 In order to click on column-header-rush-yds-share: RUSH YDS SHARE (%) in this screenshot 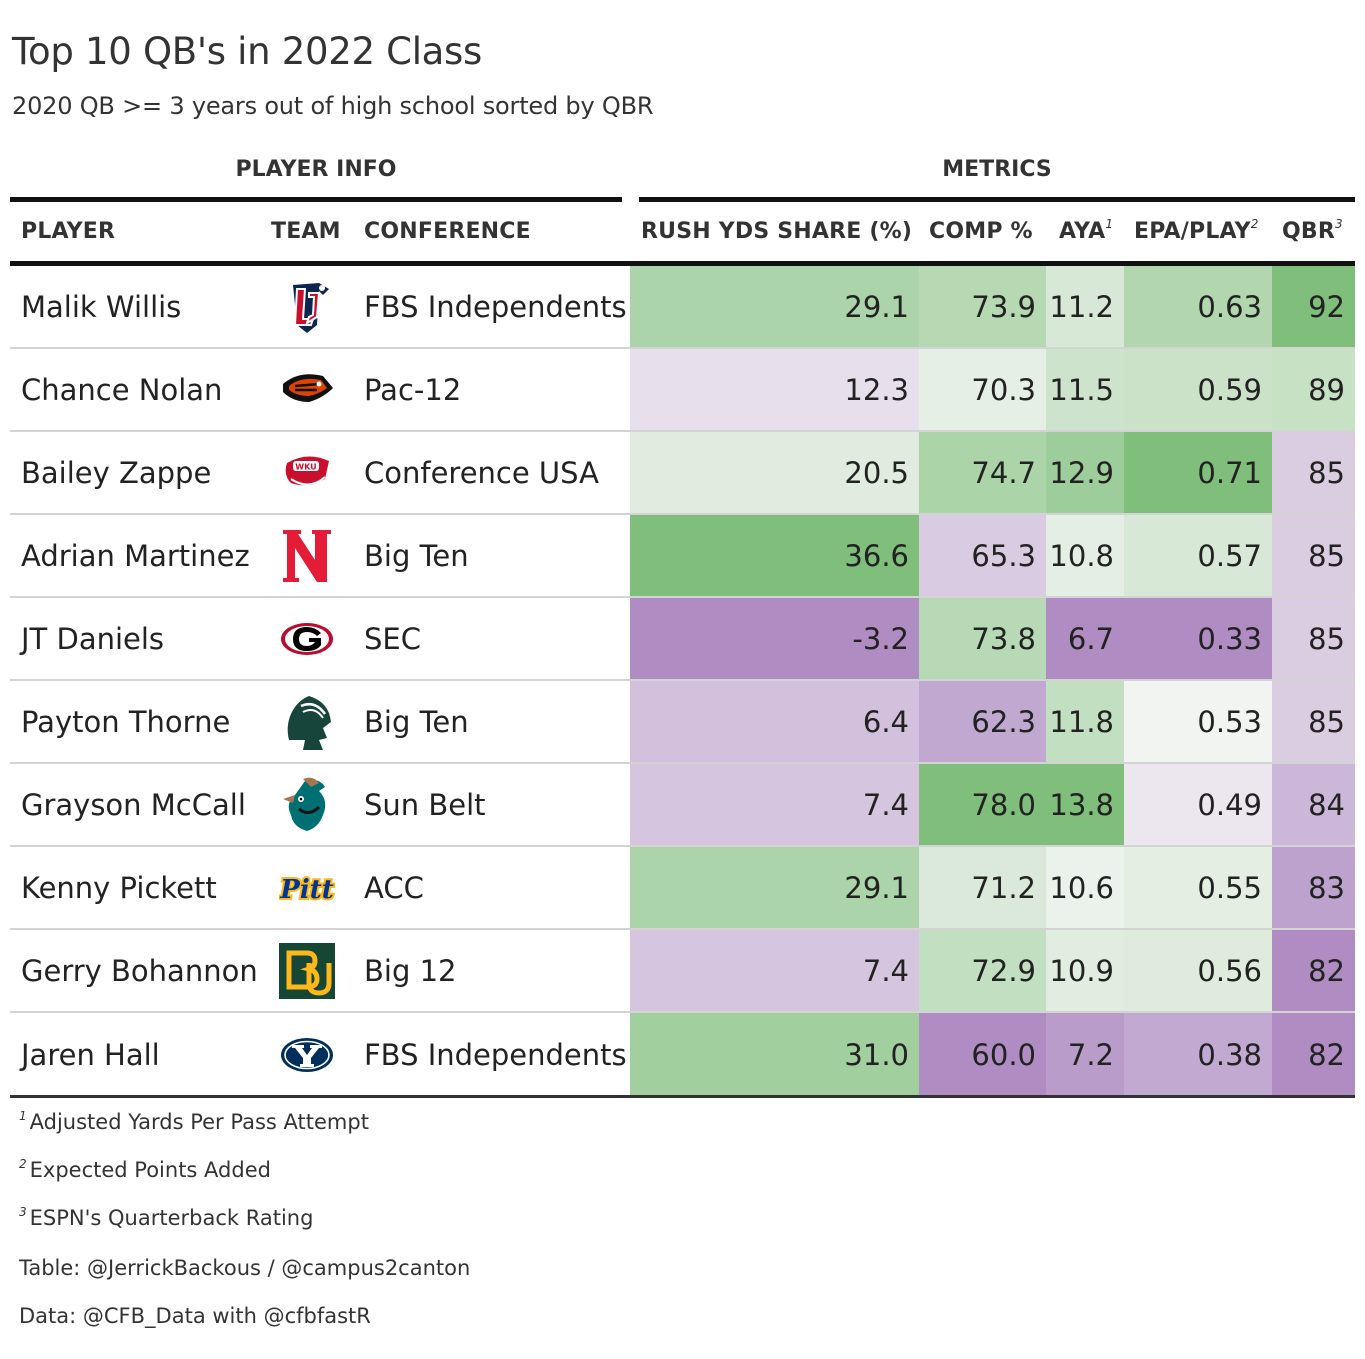, I will do `click(777, 231)`.